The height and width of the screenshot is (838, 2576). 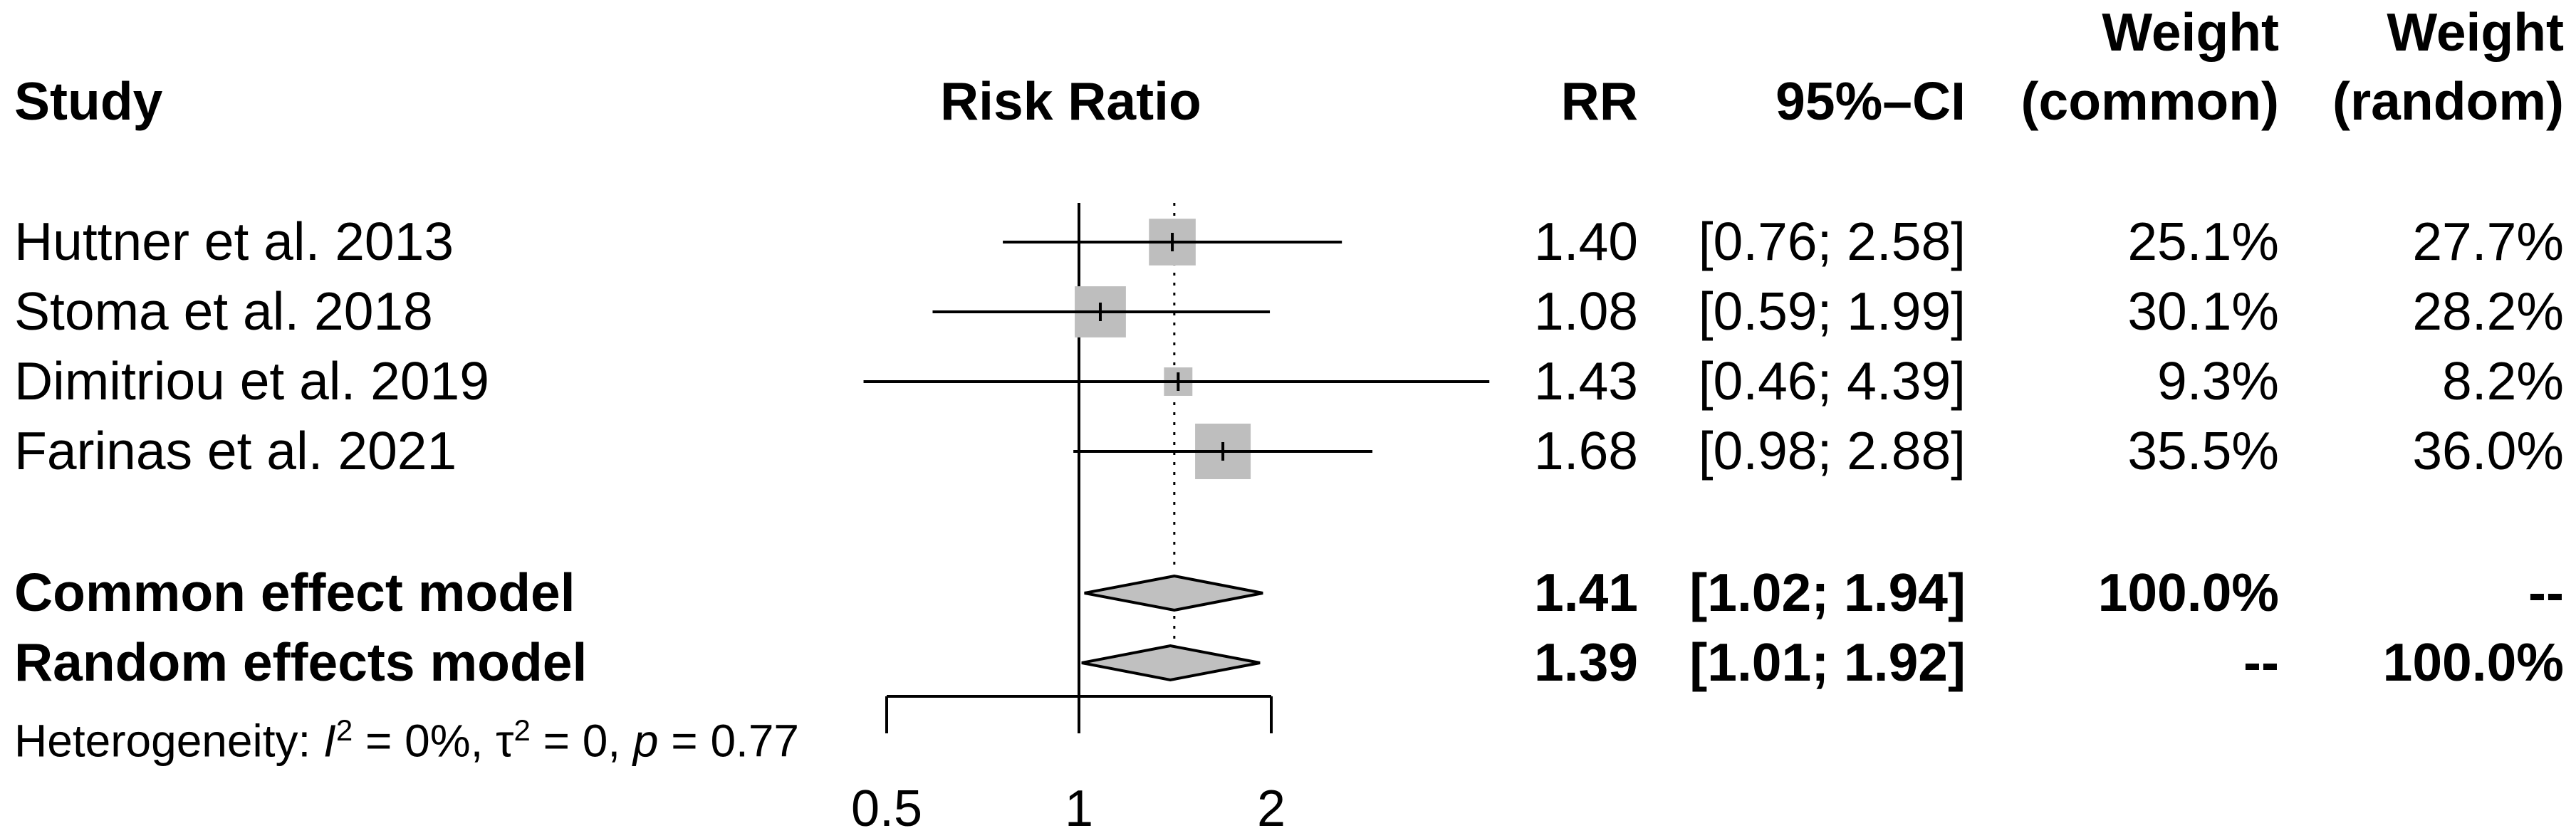 What do you see at coordinates (1070, 101) in the screenshot?
I see `header-risk-ratio: Risk Ratio` at bounding box center [1070, 101].